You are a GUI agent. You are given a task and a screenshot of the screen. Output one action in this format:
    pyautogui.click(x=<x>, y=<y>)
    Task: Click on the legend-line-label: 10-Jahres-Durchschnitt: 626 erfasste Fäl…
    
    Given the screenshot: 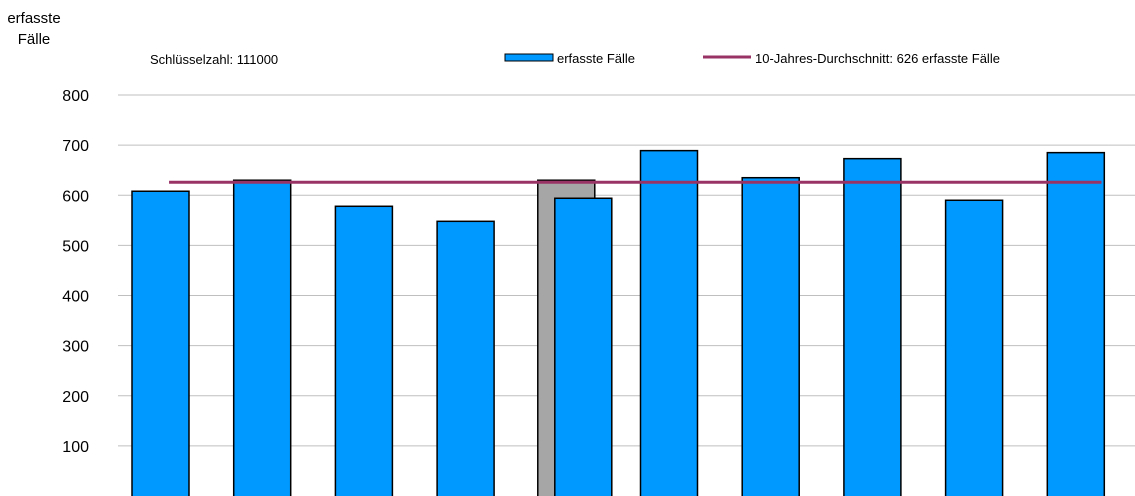 What is the action you would take?
    pyautogui.click(x=877, y=58)
    